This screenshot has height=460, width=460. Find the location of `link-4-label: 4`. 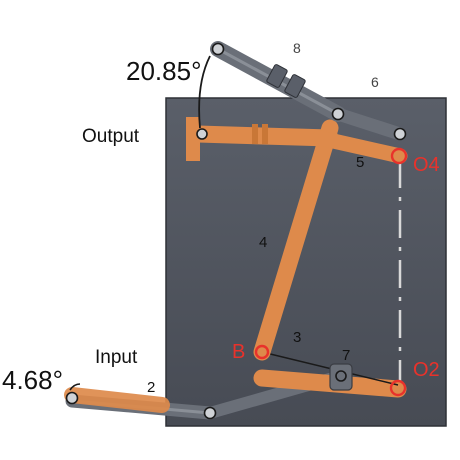

link-4-label: 4 is located at coordinates (263, 242).